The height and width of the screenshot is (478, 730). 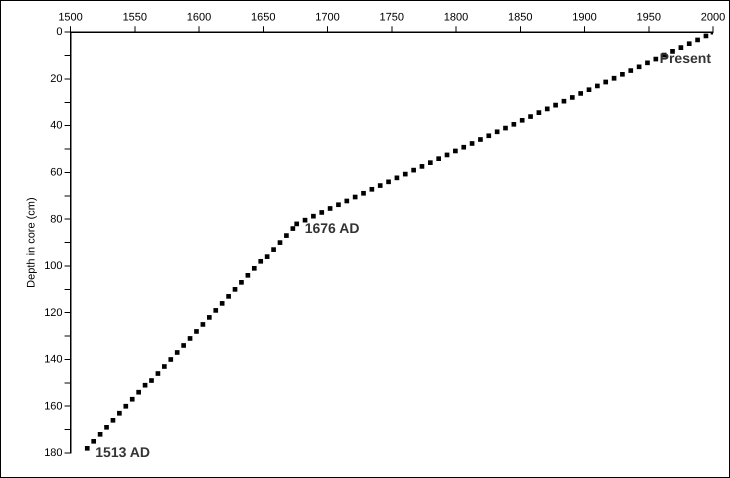 I want to click on y-tick-label: 100, so click(x=53, y=266).